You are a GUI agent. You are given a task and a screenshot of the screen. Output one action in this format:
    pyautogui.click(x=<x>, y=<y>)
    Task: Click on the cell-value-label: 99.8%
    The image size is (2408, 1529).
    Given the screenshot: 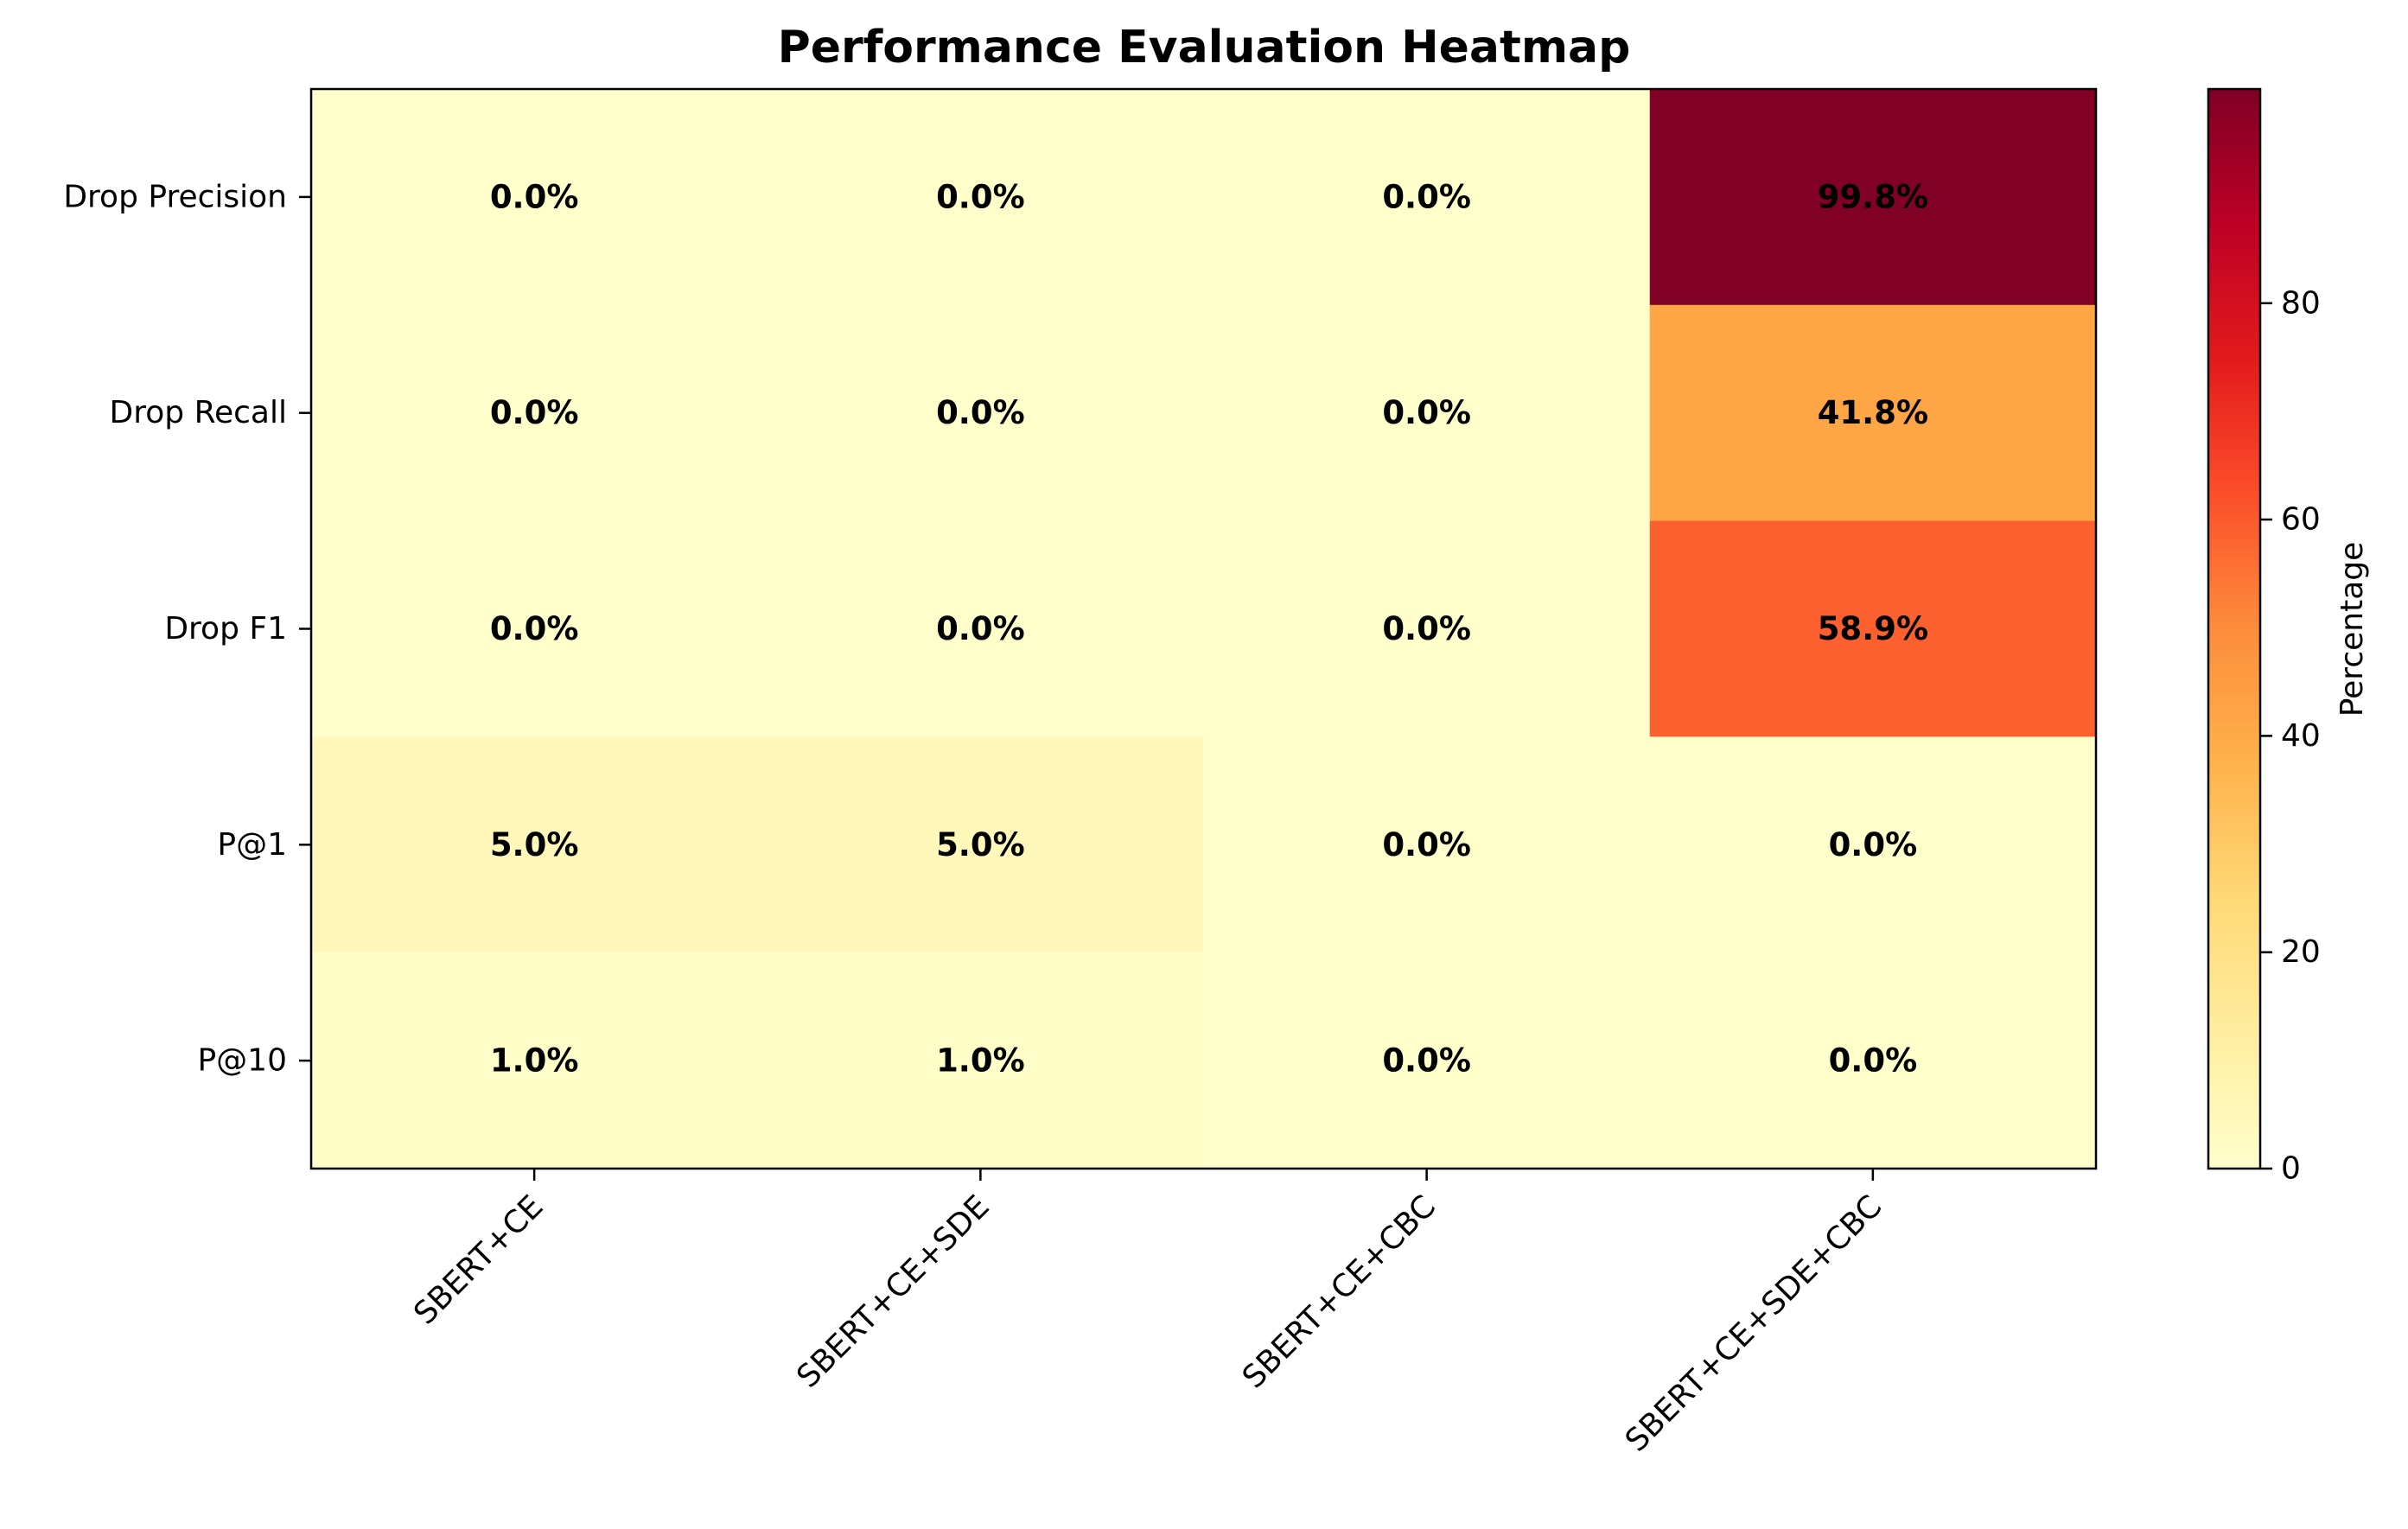 What is the action you would take?
    pyautogui.click(x=1873, y=196)
    